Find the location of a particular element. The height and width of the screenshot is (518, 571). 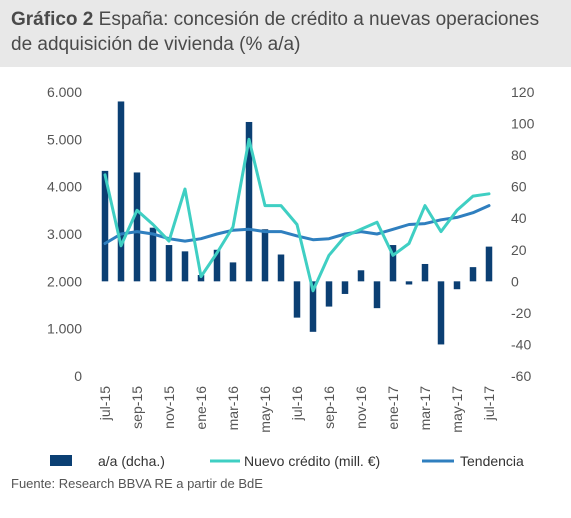

x-axis-tick-label: sep-16 is located at coordinates (329, 407).